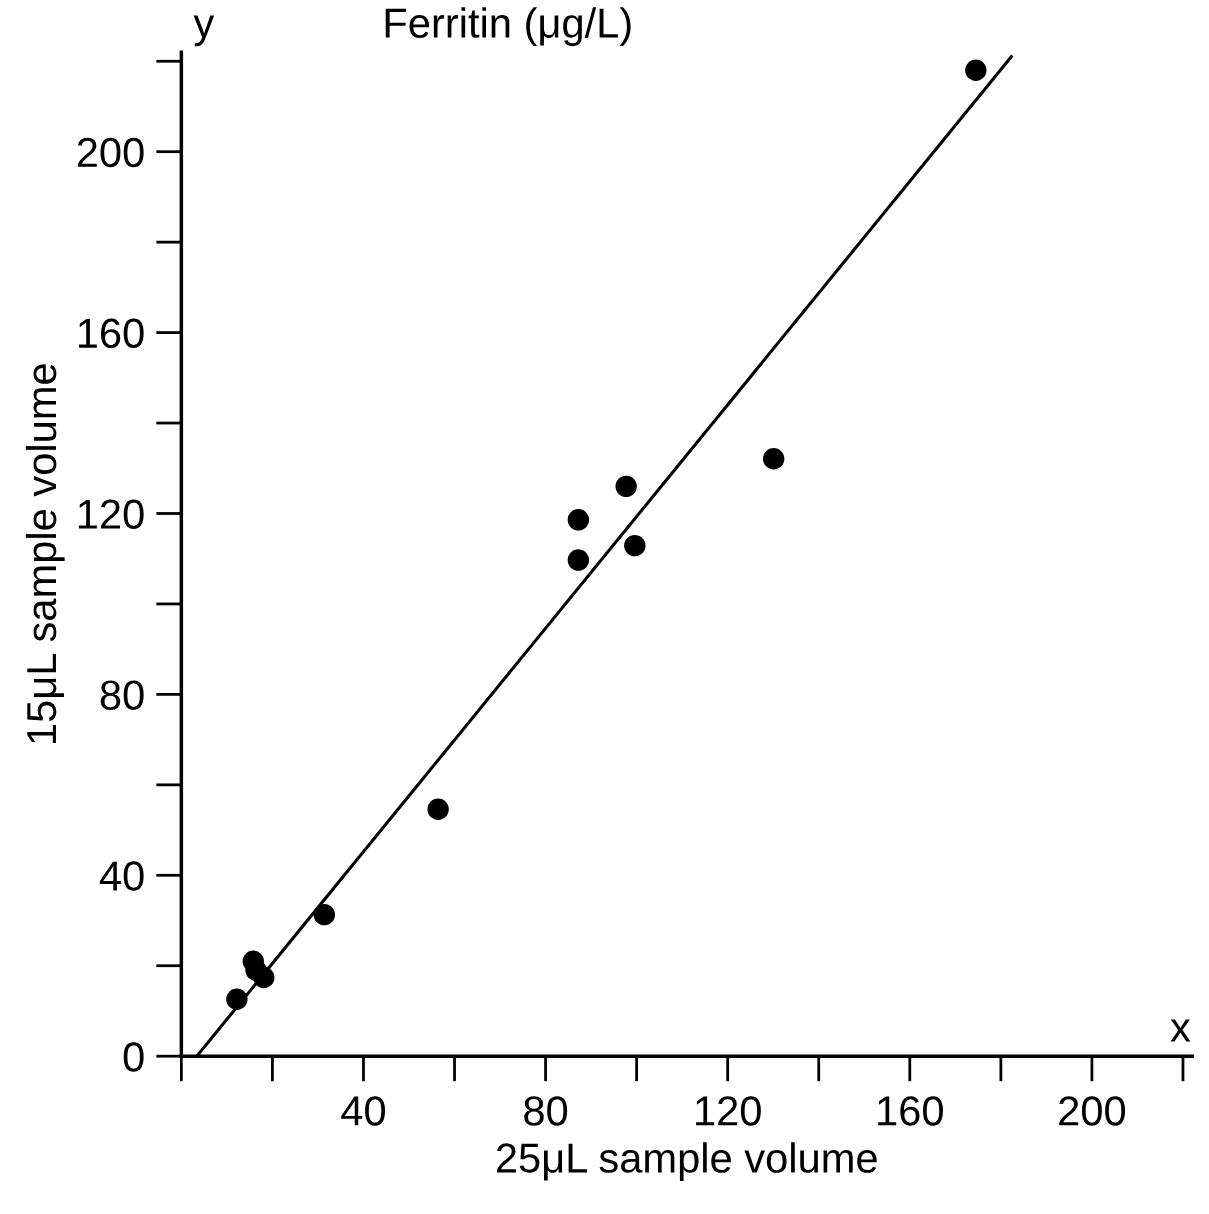  I want to click on x-axis-title: 25μL sample volume, so click(686, 1162).